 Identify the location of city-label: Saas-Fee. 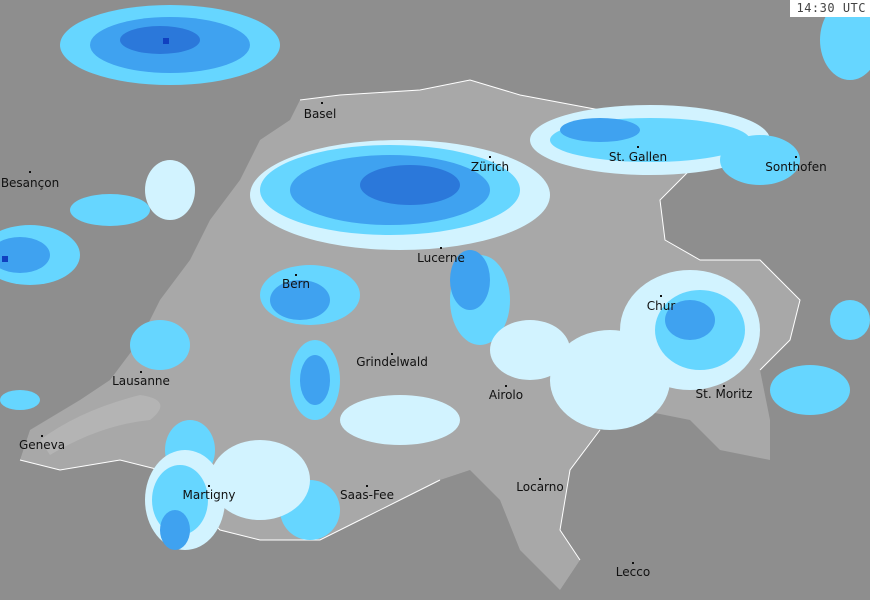
(367, 495).